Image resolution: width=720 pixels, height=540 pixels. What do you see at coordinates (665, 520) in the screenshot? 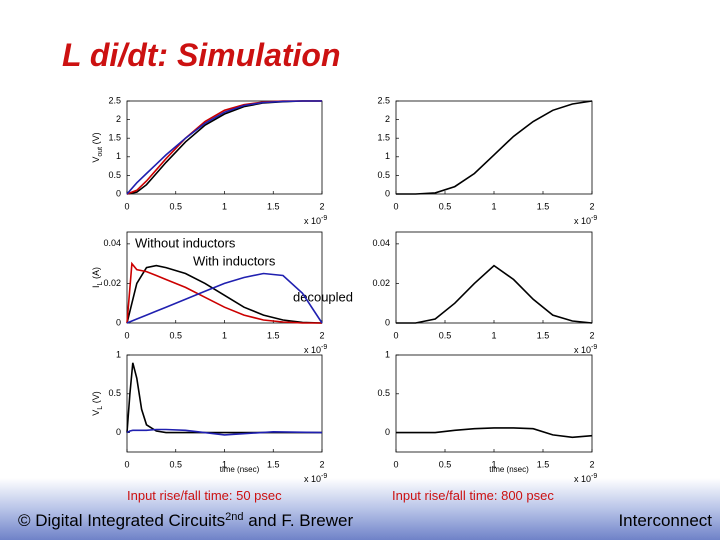
I see `footer-topic: Interconnect` at bounding box center [665, 520].